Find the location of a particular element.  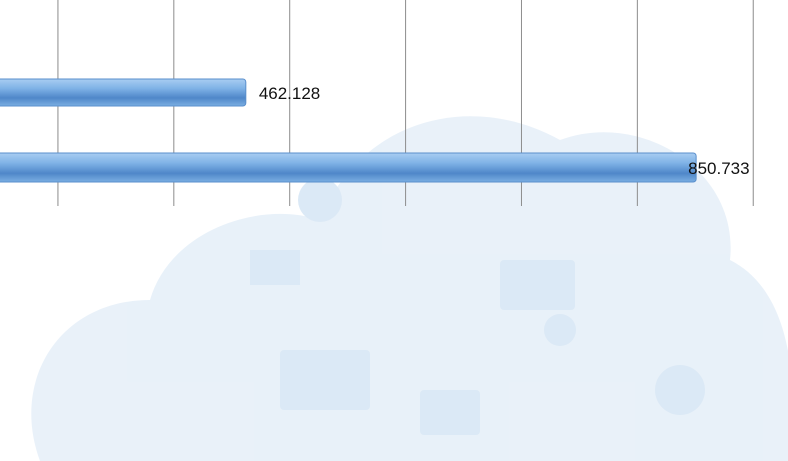

data-label: 462.128 is located at coordinates (289, 93).